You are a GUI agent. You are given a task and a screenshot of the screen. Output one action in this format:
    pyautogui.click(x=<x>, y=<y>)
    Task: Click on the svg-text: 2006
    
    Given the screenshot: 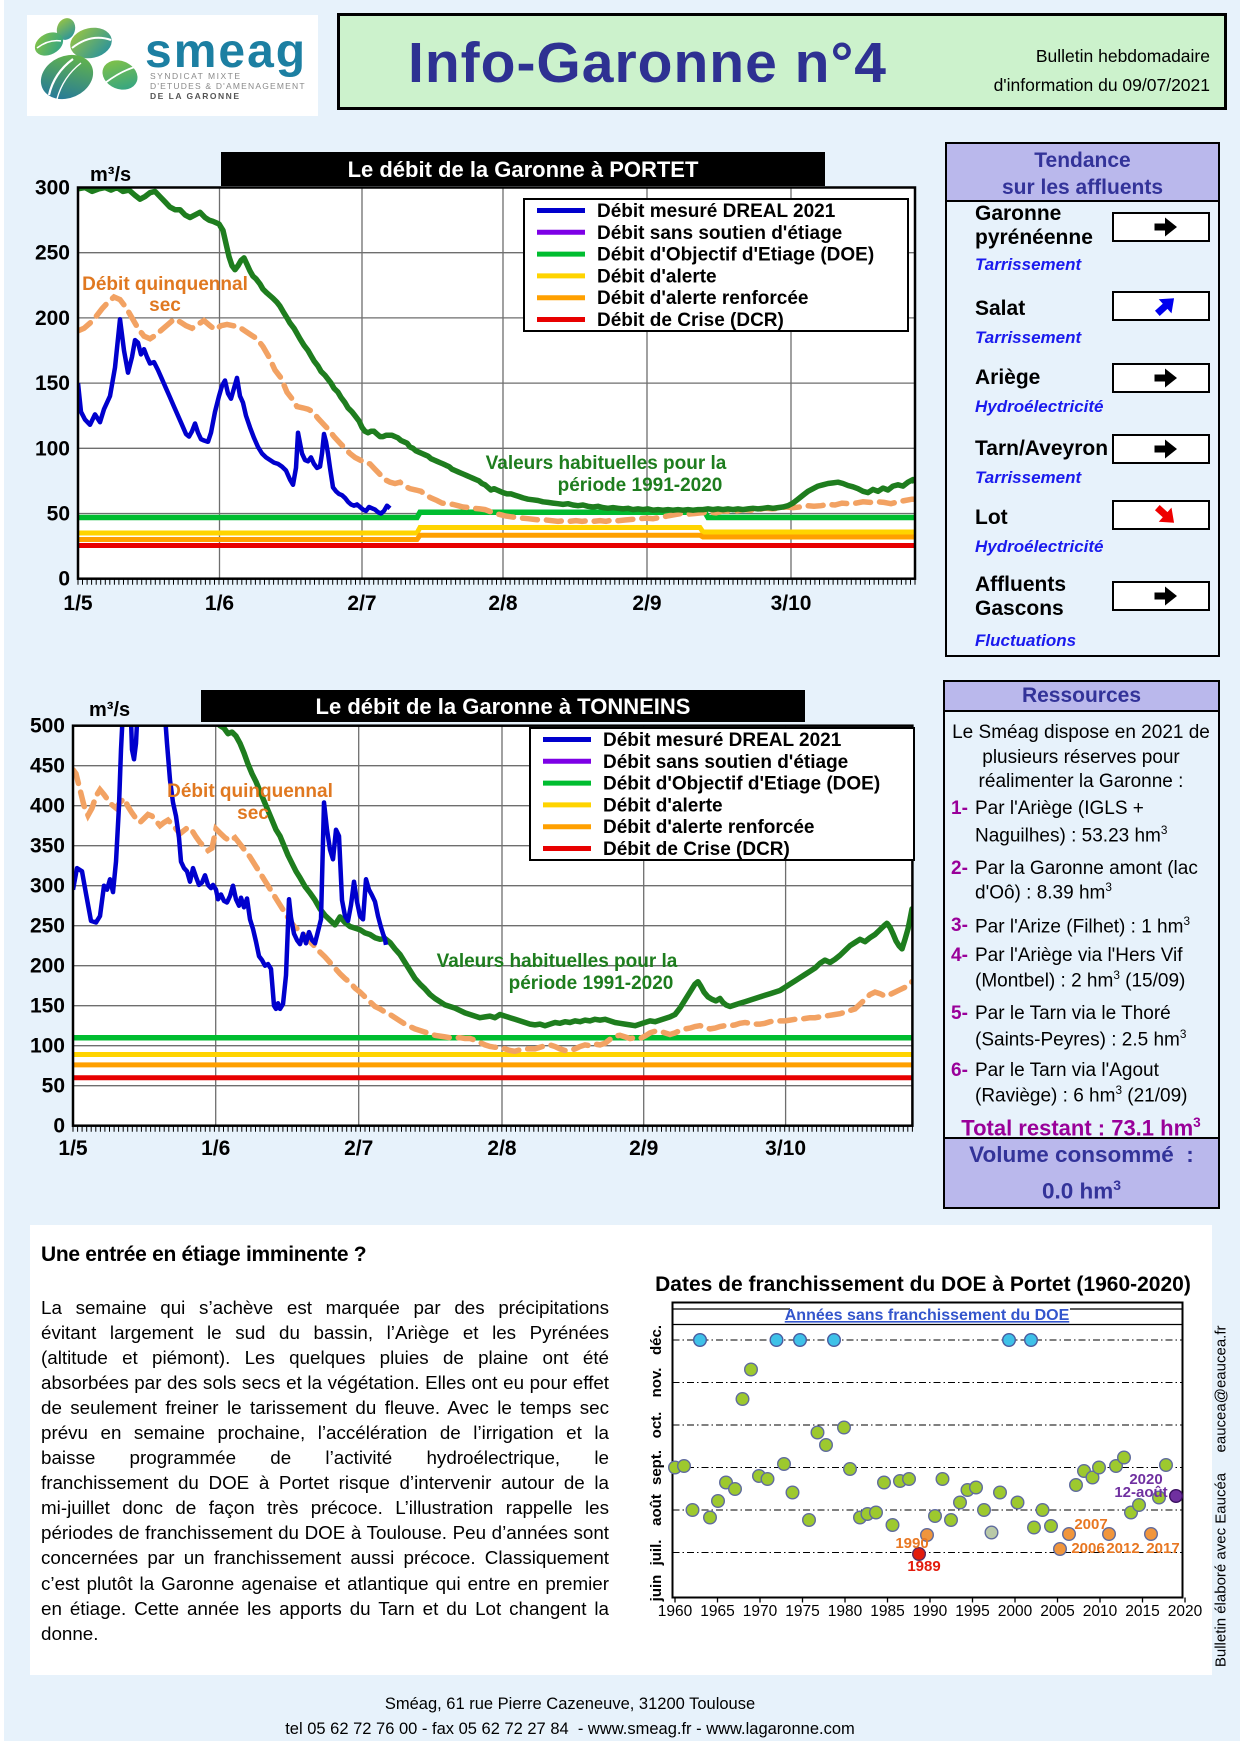 What is the action you would take?
    pyautogui.click(x=1087, y=1548)
    